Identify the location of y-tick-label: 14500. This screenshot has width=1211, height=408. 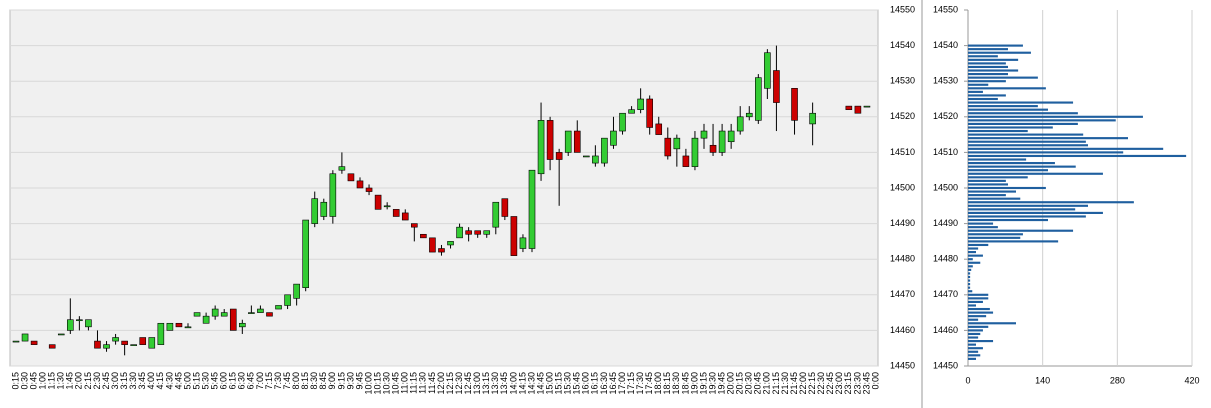
(945, 187).